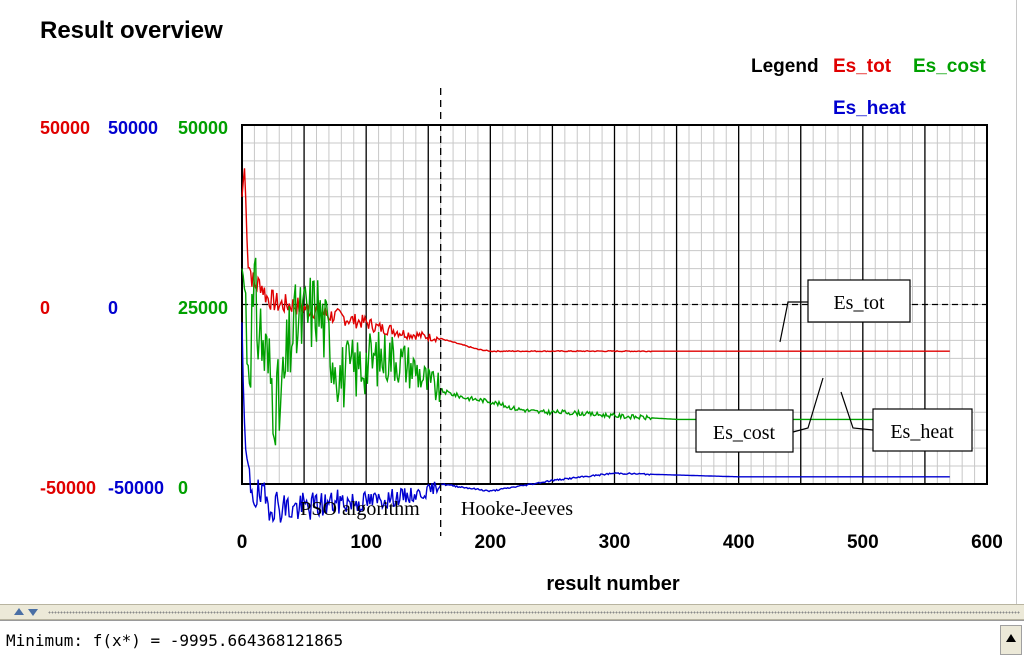  I want to click on series-callouts: Es_tot Es_cost Es_heat, so click(834, 366).